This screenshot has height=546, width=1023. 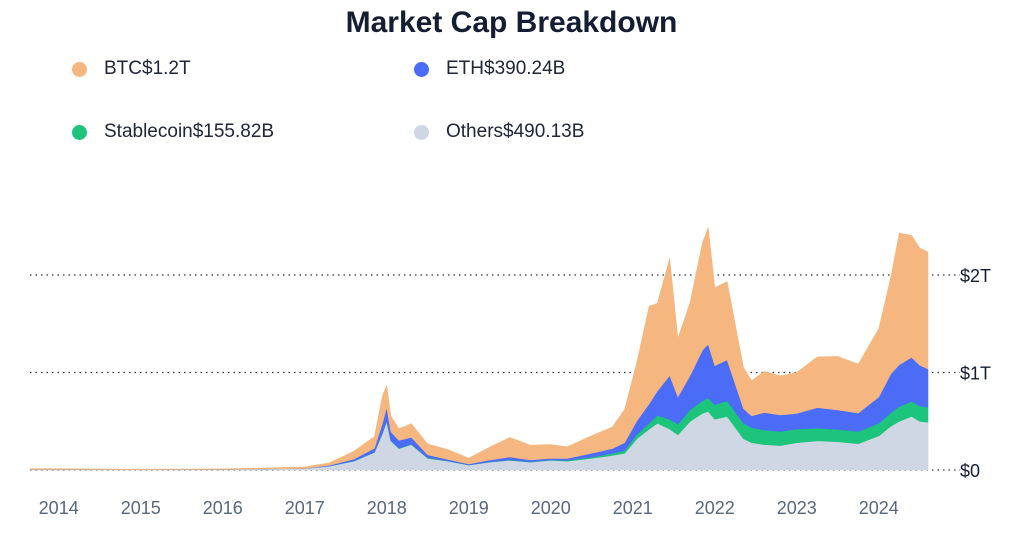 I want to click on legend-btc-name: BTC, so click(x=123, y=68).